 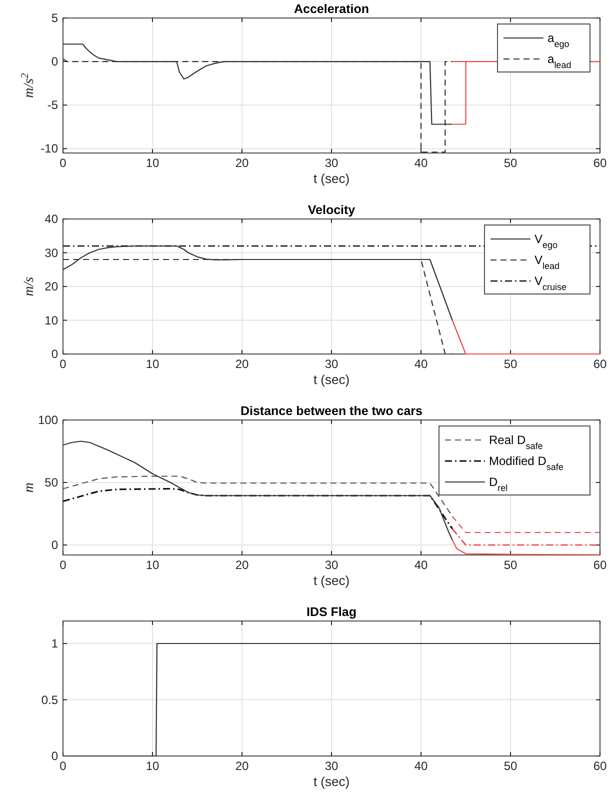 What do you see at coordinates (29, 487) in the screenshot?
I see `y-axis-title: m` at bounding box center [29, 487].